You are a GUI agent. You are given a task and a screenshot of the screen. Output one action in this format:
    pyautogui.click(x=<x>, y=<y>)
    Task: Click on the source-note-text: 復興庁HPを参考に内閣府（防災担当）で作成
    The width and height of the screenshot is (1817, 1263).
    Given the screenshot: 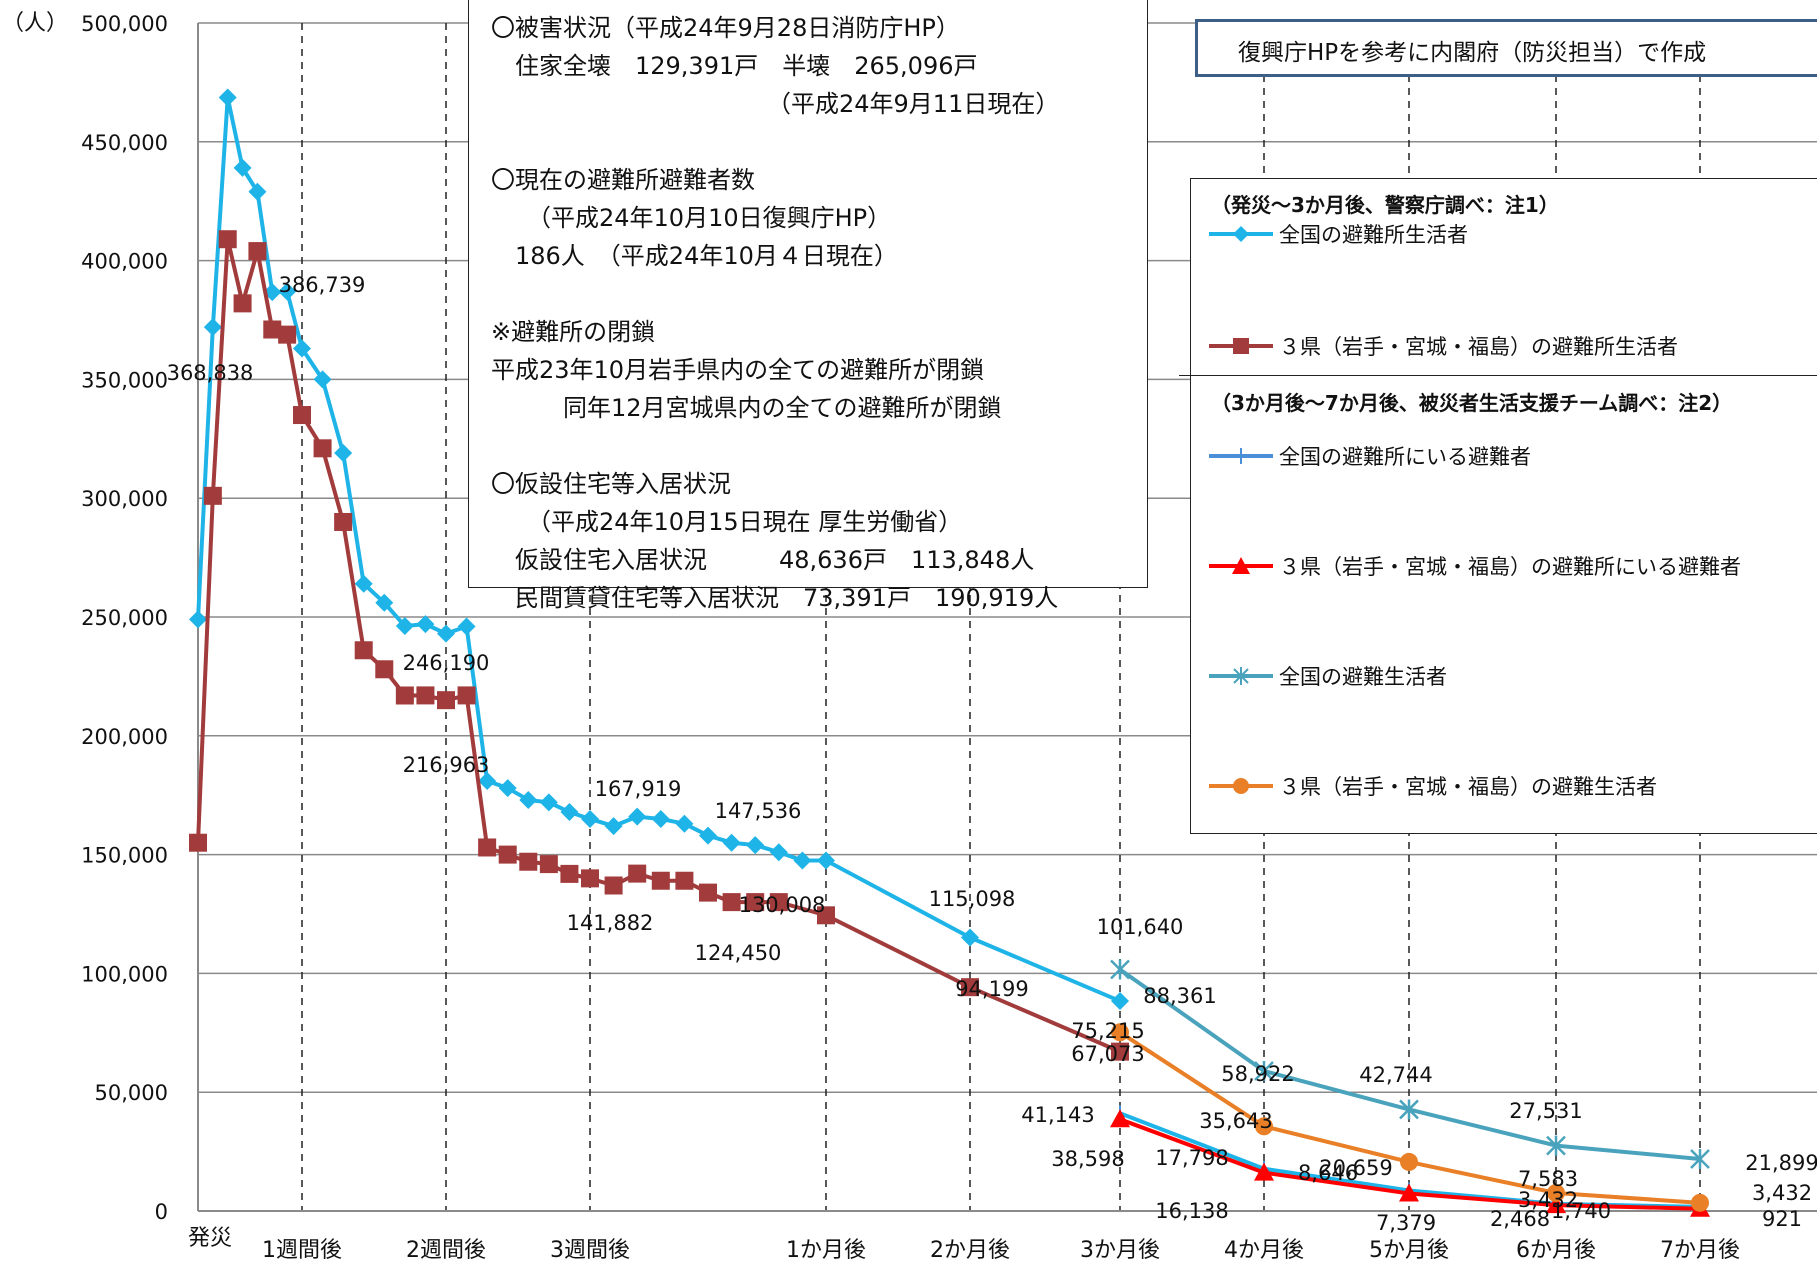 What is the action you would take?
    pyautogui.click(x=1472, y=53)
    